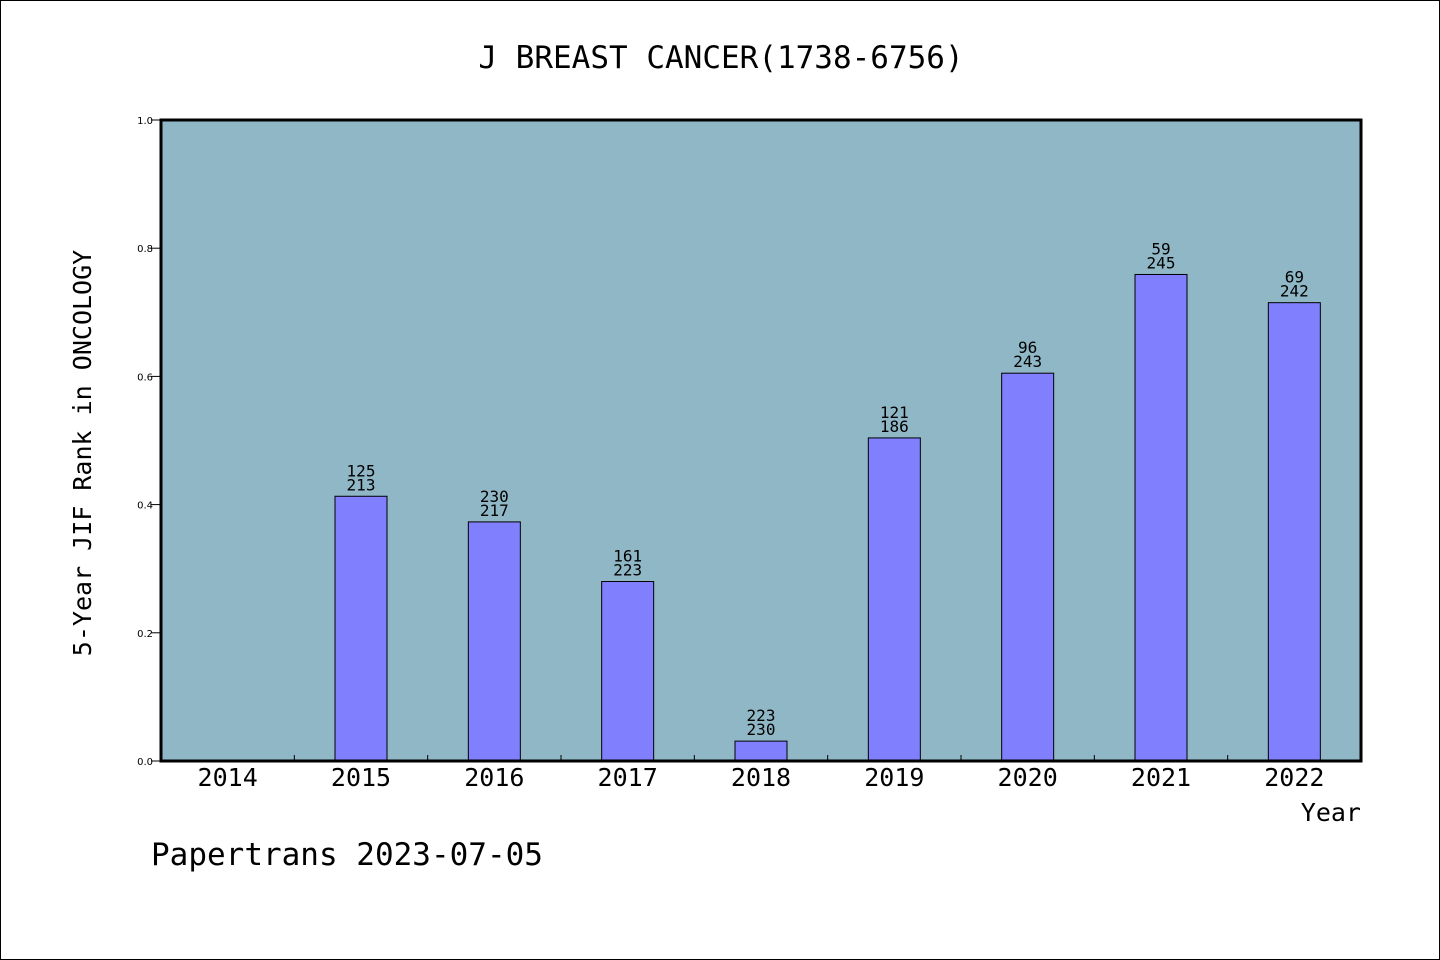 The image size is (1440, 960). I want to click on bar-rank-label-2021: 59, so click(1160, 248).